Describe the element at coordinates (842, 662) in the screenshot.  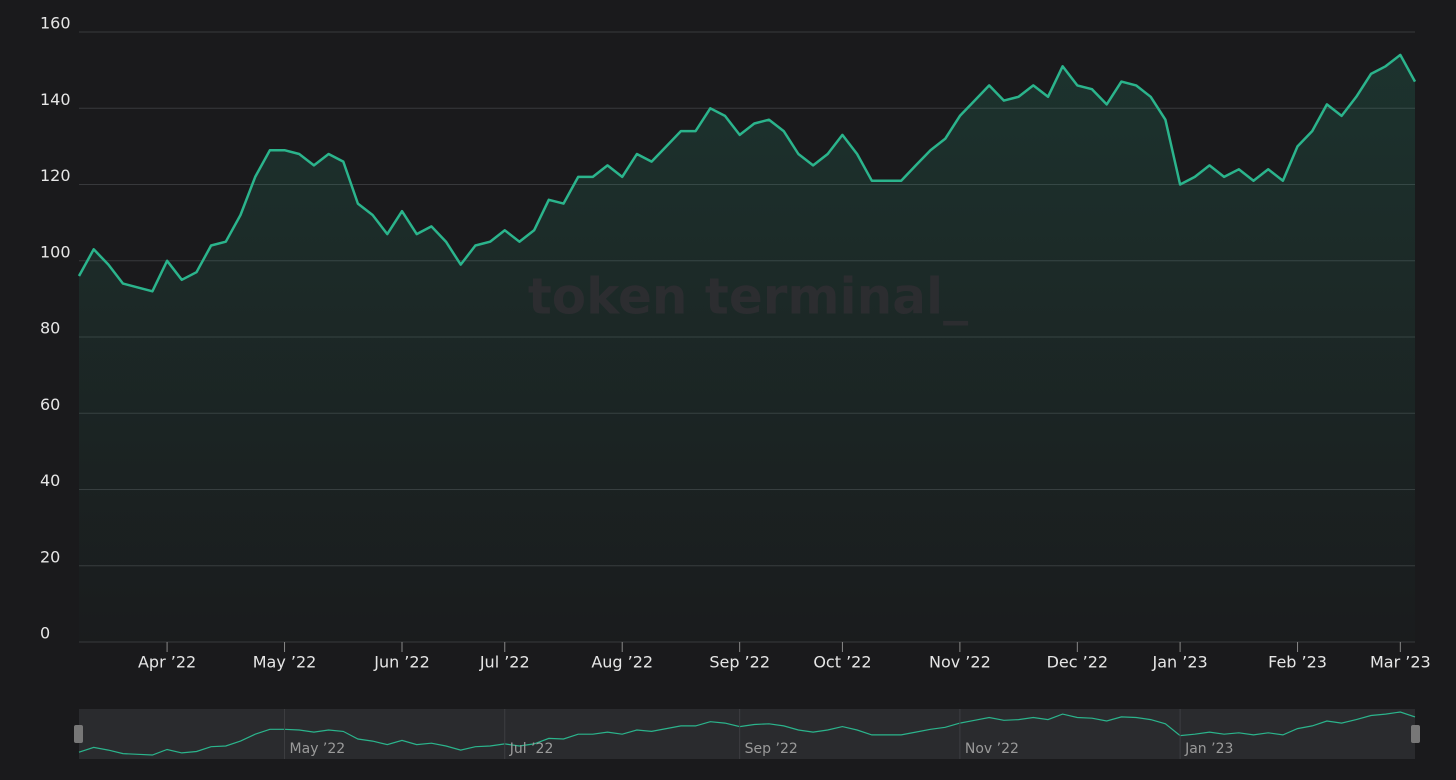
I see `x-tick-label: Oct ’22` at that location.